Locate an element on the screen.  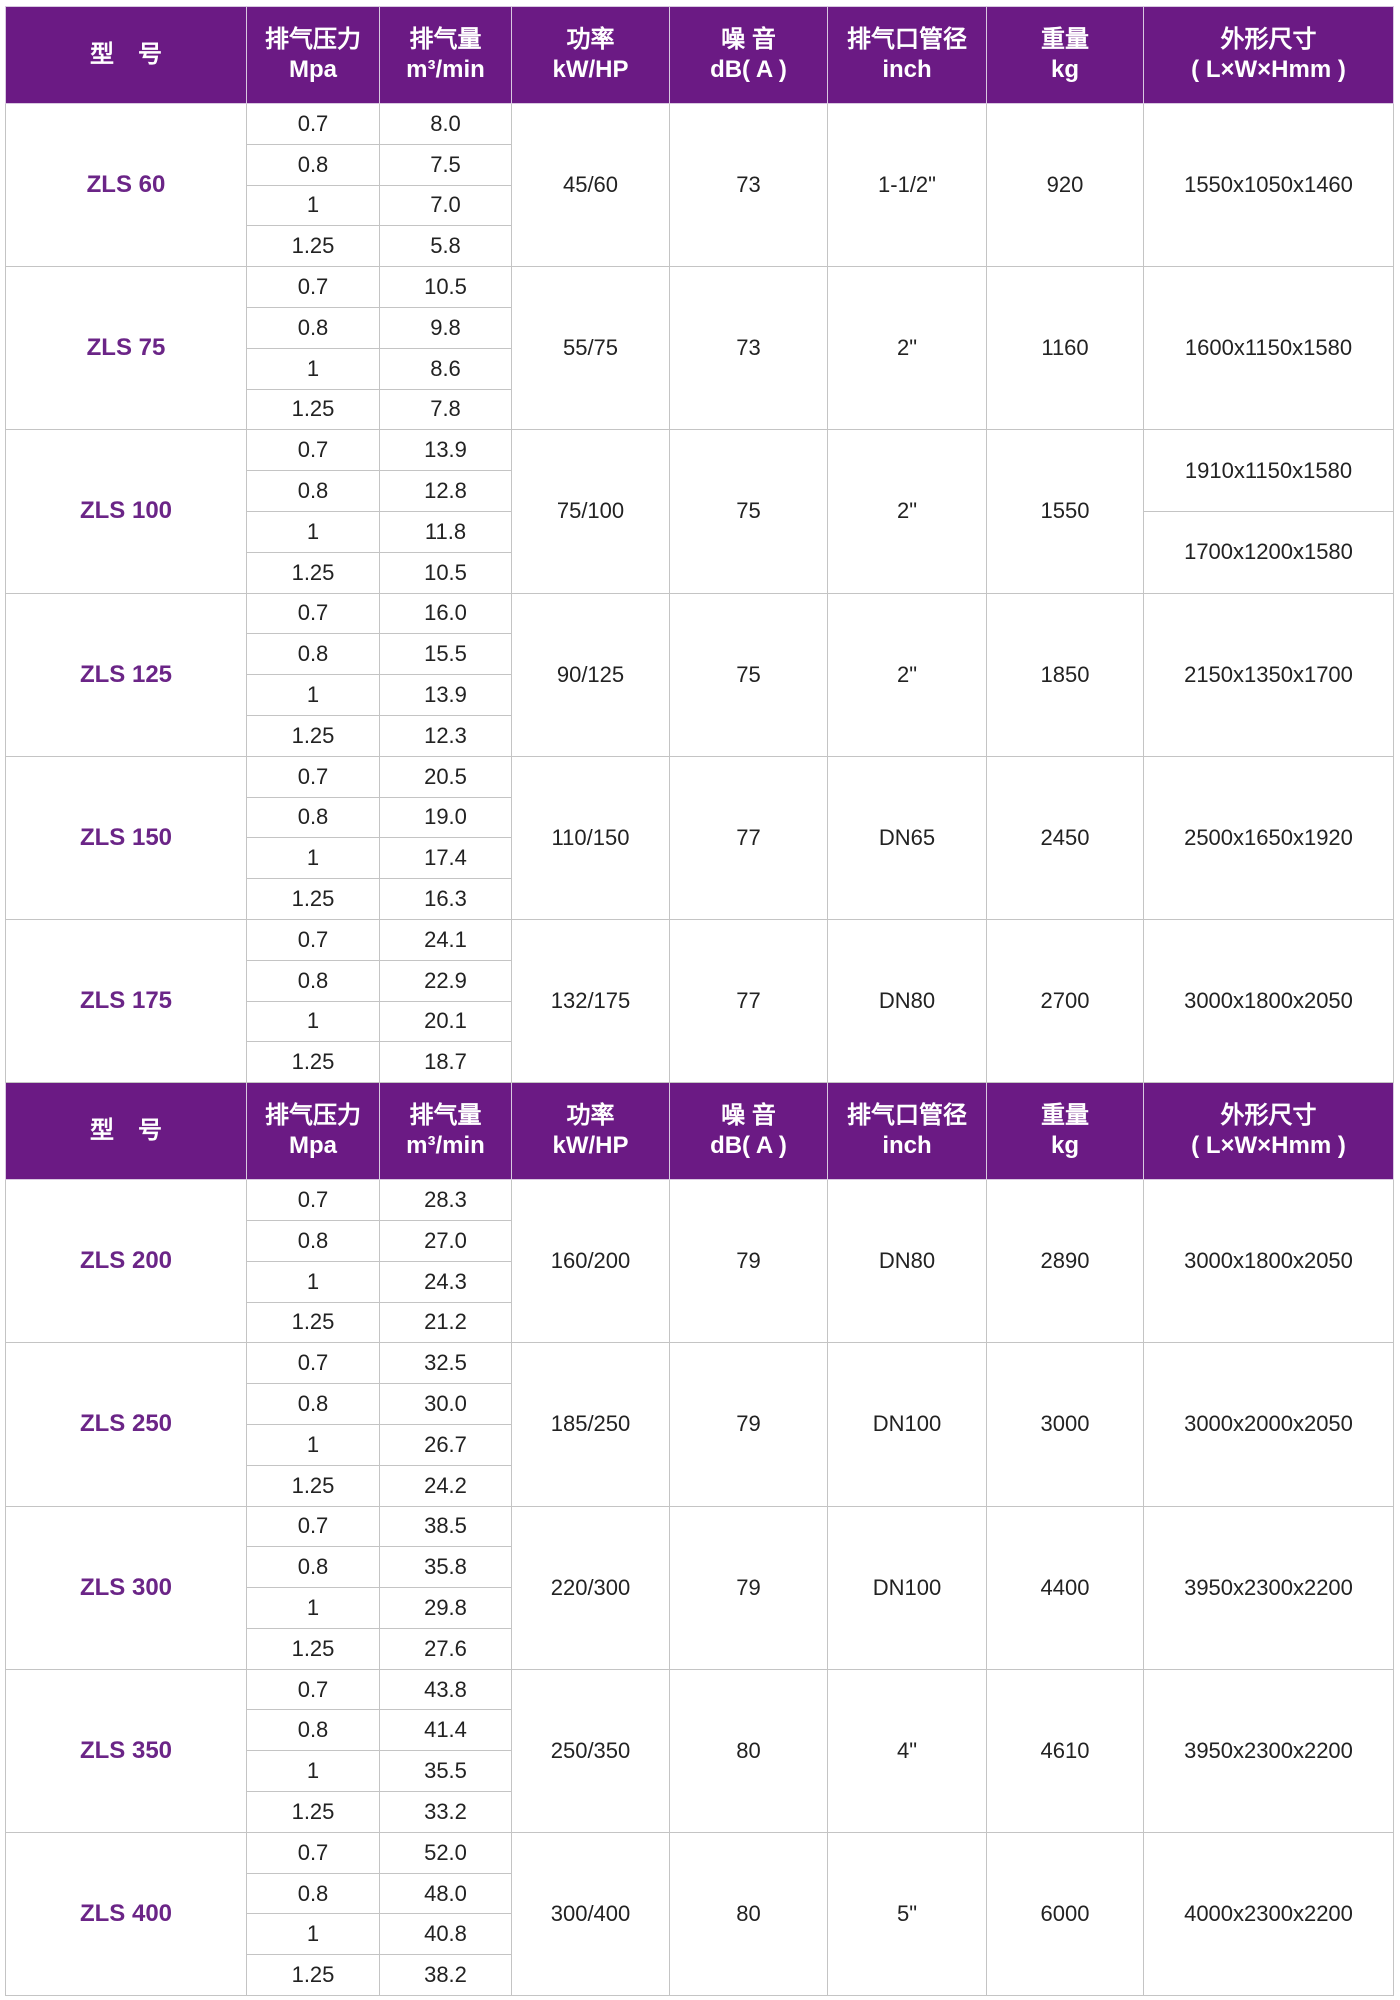
outlet-cell: DN100 is located at coordinates (907, 1424).